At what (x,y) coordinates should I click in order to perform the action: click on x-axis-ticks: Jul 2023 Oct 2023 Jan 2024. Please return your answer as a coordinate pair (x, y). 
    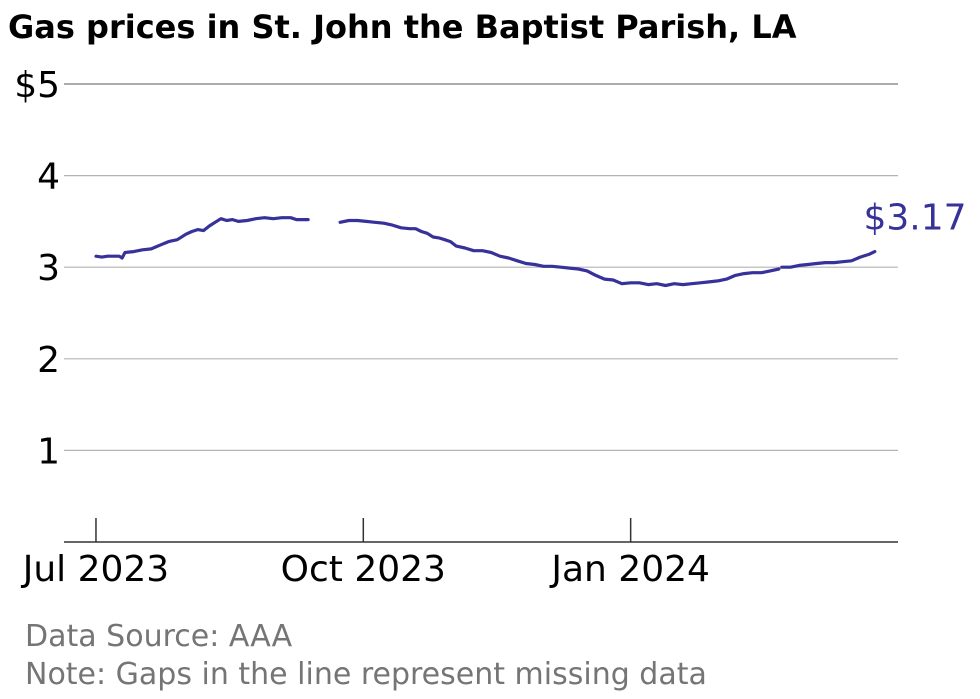
    Looking at the image, I should click on (365, 554).